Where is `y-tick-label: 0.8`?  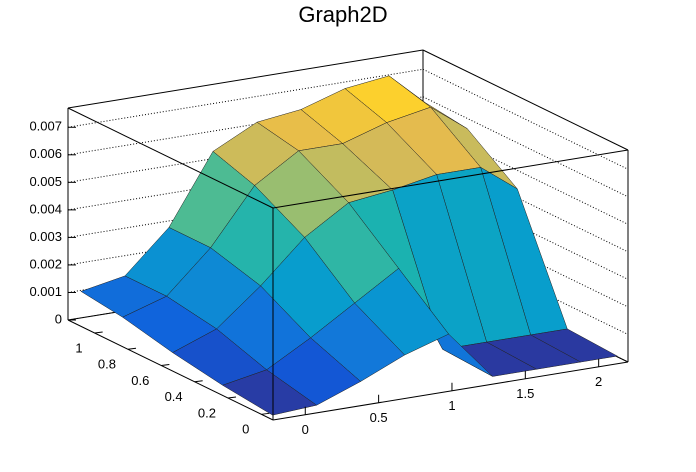
y-tick-label: 0.8 is located at coordinates (107, 364).